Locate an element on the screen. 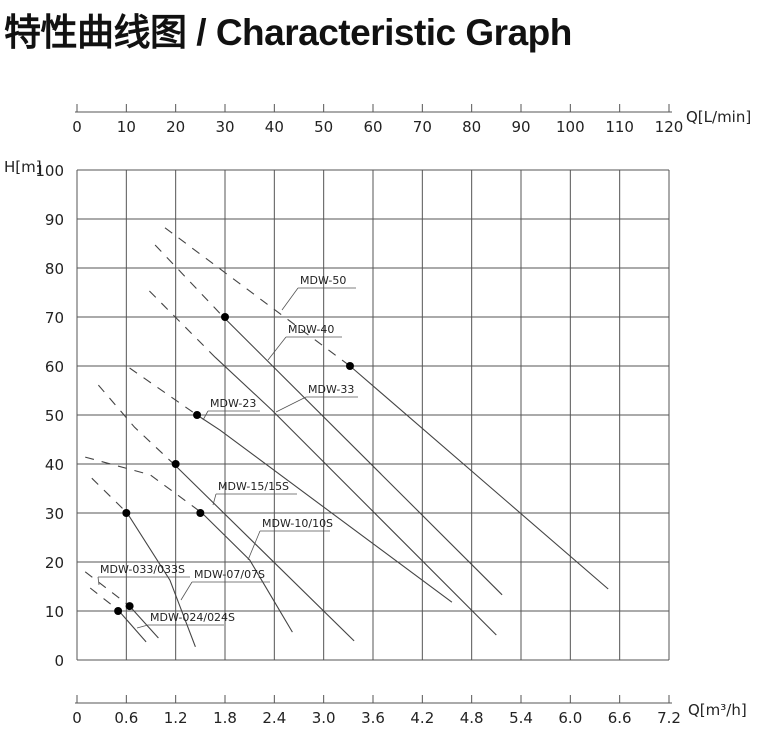  top-x-tick-label: 10 is located at coordinates (126, 127).